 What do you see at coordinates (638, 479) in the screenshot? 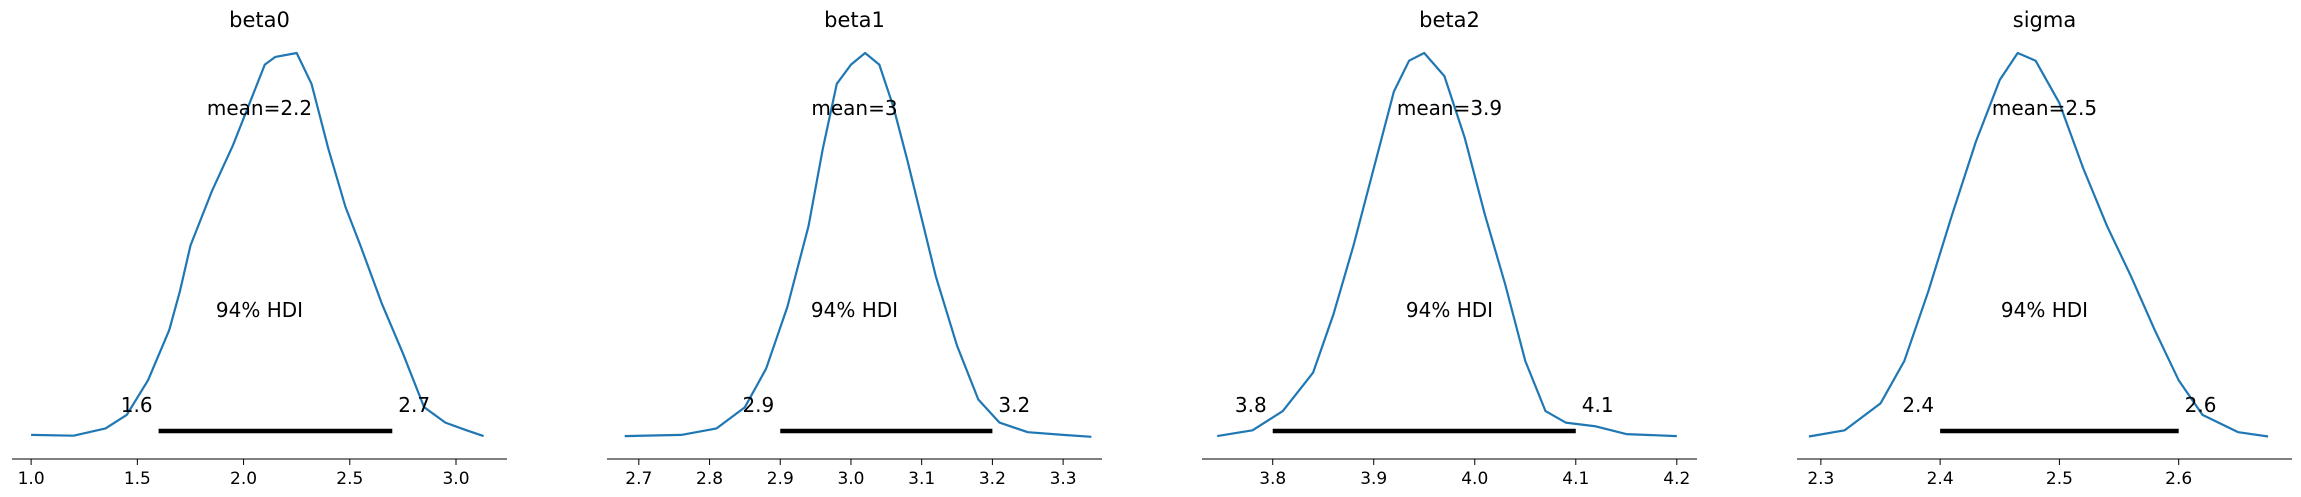
I see `x-tick-label: 2.7` at bounding box center [638, 479].